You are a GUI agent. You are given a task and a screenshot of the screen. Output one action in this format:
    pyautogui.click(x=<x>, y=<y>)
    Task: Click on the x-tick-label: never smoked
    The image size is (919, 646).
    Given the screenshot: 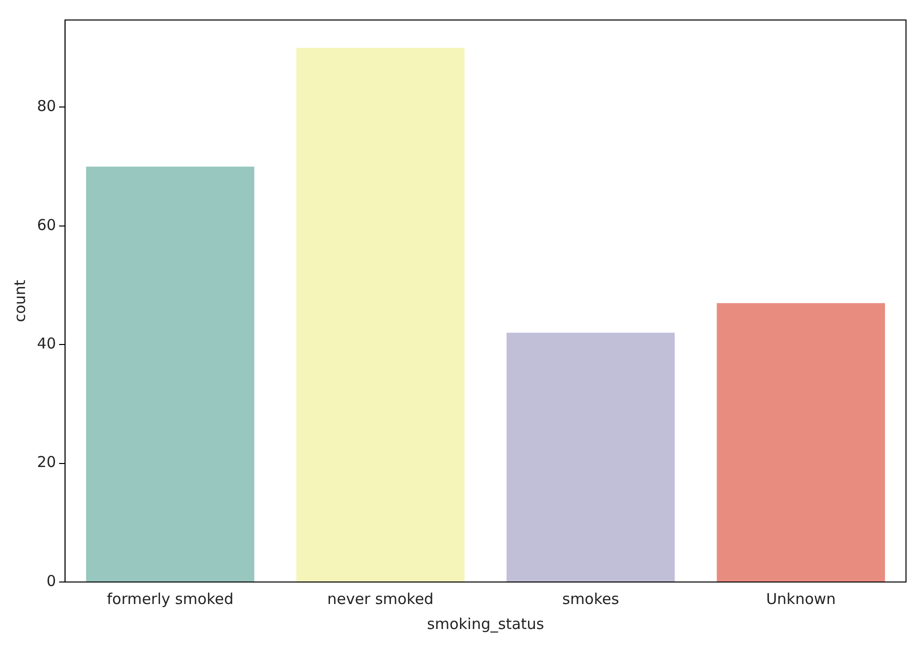 What is the action you would take?
    pyautogui.click(x=380, y=599)
    